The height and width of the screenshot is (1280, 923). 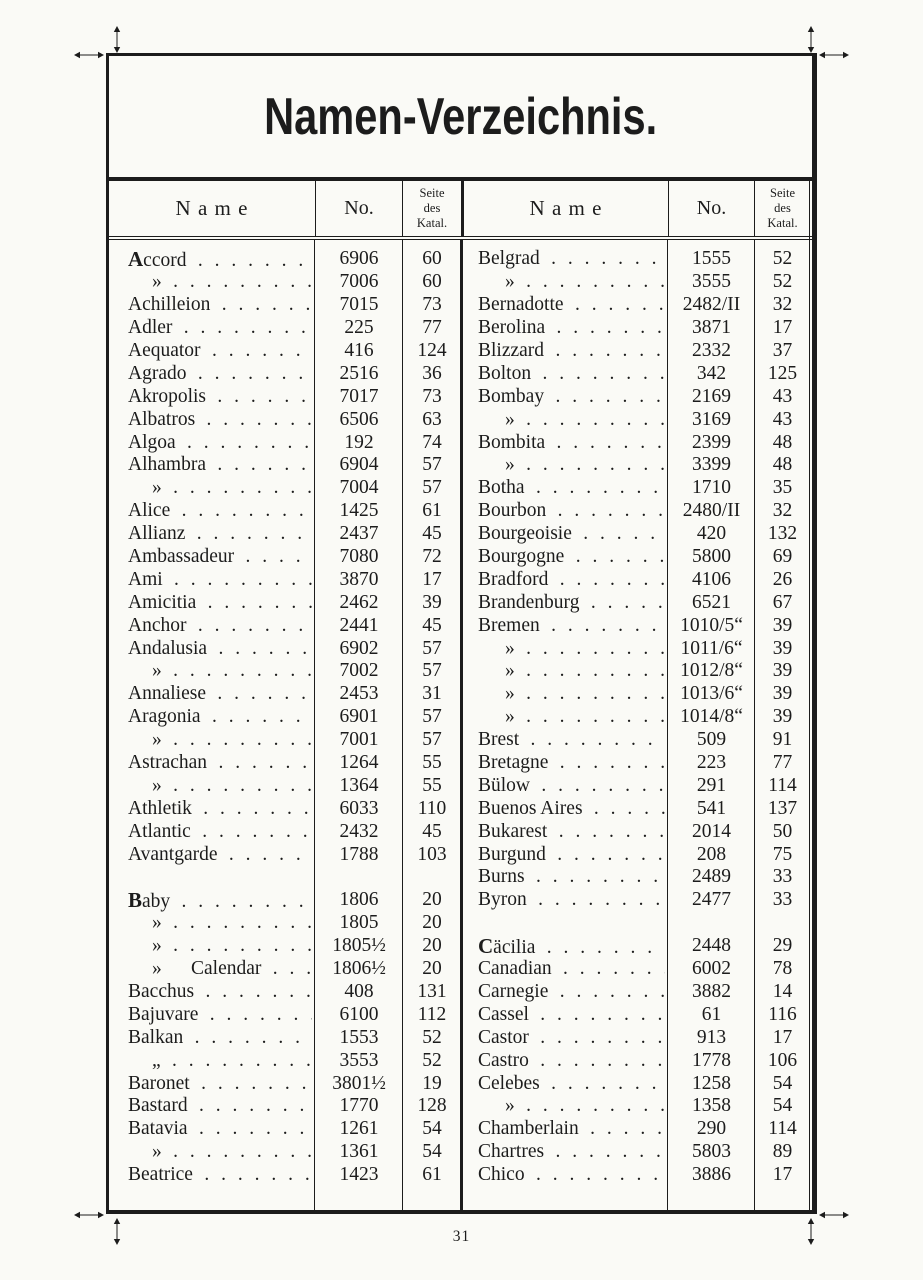 I want to click on seite-cell: 112, so click(x=432, y=1014).